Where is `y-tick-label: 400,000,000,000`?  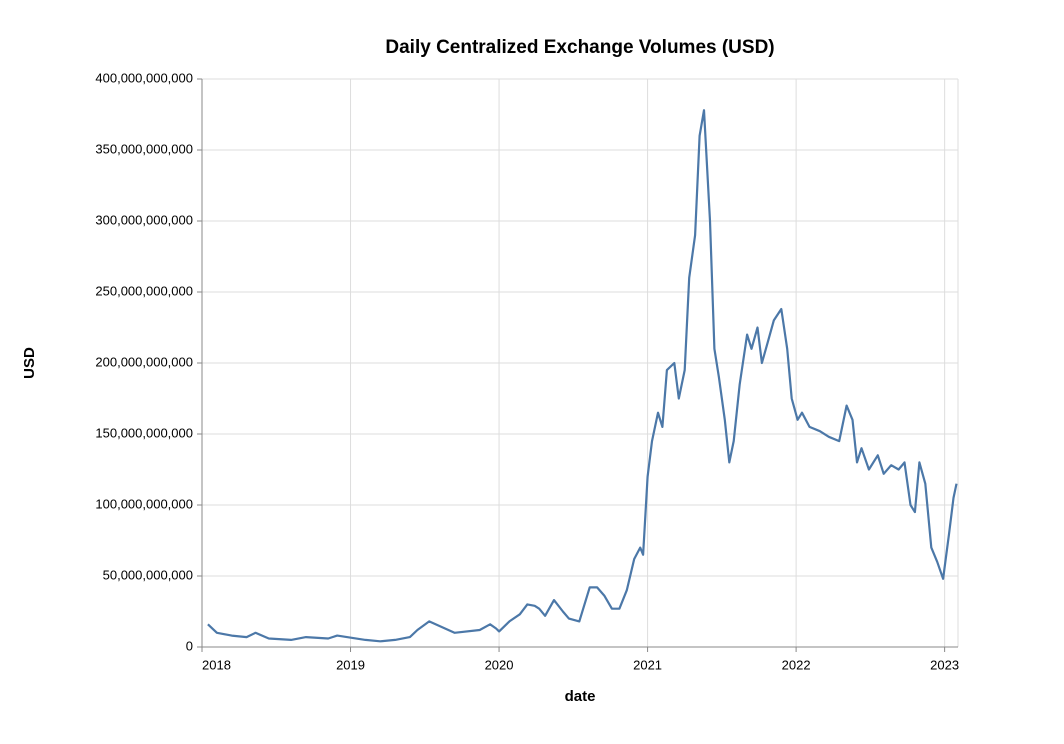
y-tick-label: 400,000,000,000 is located at coordinates (144, 77).